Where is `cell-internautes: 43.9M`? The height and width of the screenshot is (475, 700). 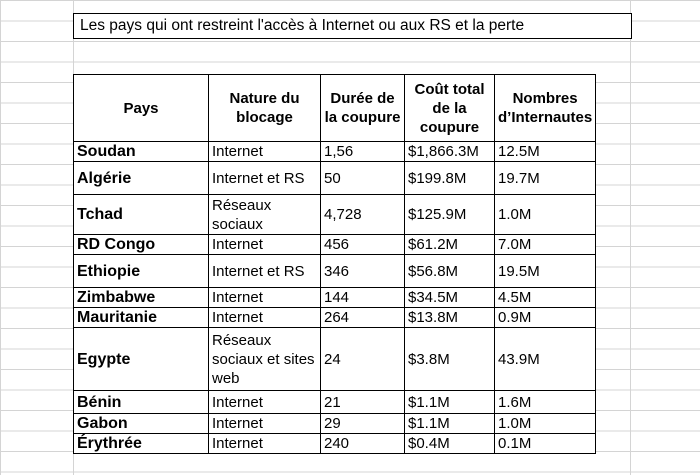
cell-internautes: 43.9M is located at coordinates (545, 359).